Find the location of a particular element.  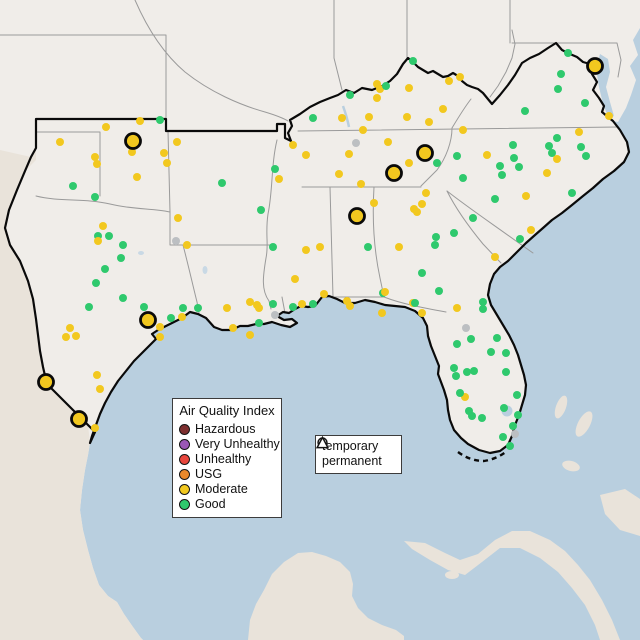

usg-swatch-icon is located at coordinates (184, 474).